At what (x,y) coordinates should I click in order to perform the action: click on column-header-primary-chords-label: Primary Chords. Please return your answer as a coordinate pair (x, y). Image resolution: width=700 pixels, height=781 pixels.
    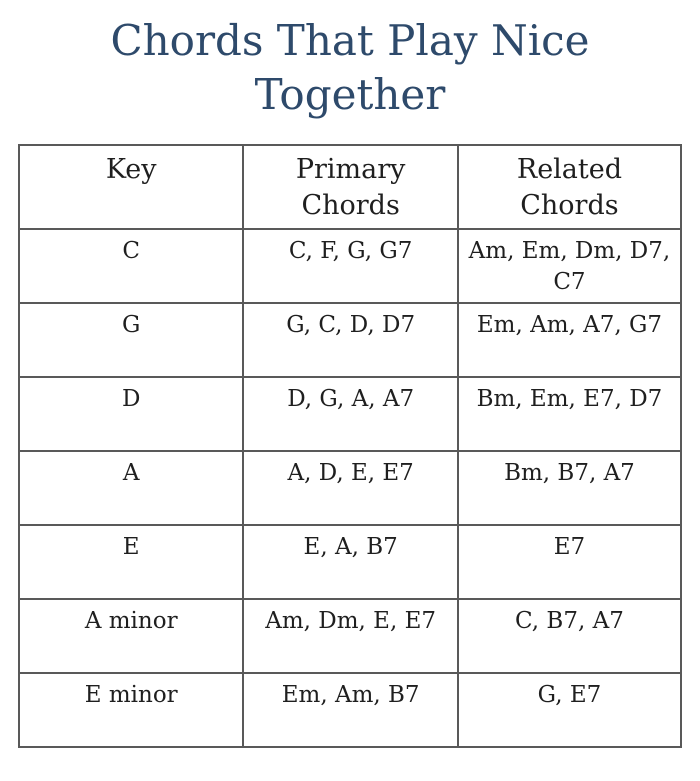
    Looking at the image, I should click on (350, 187).